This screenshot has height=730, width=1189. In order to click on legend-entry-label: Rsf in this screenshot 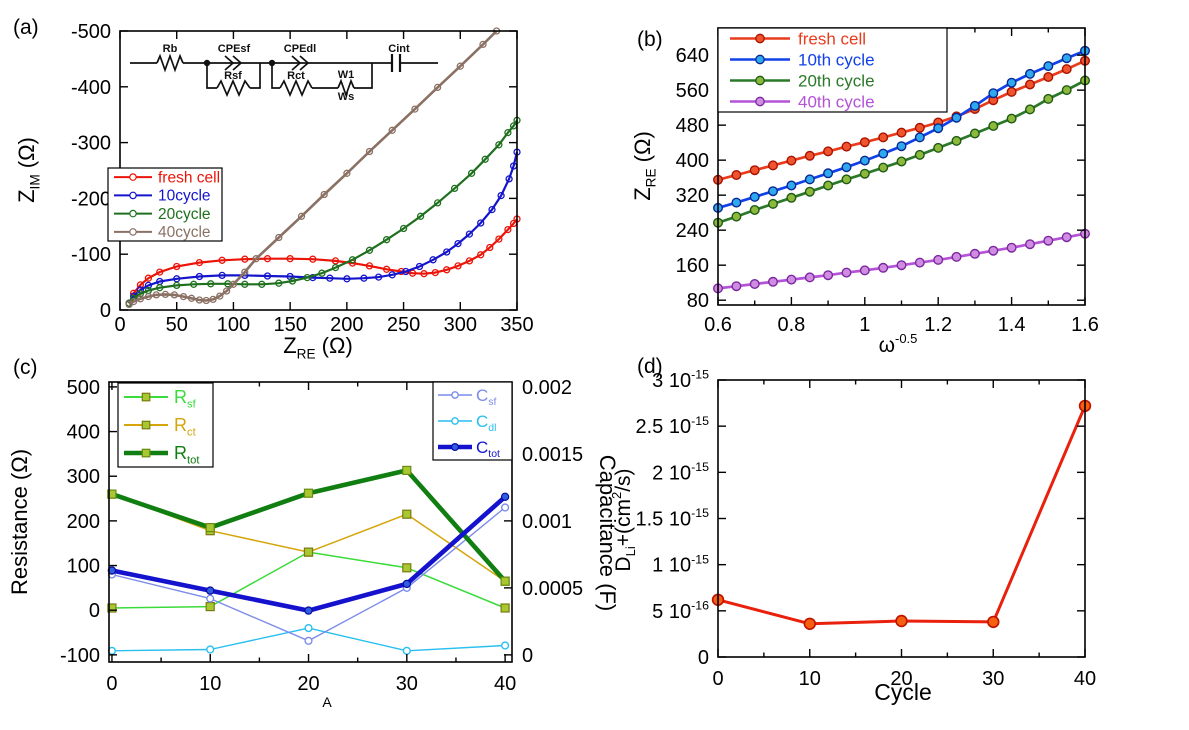, I will do `click(185, 398)`.